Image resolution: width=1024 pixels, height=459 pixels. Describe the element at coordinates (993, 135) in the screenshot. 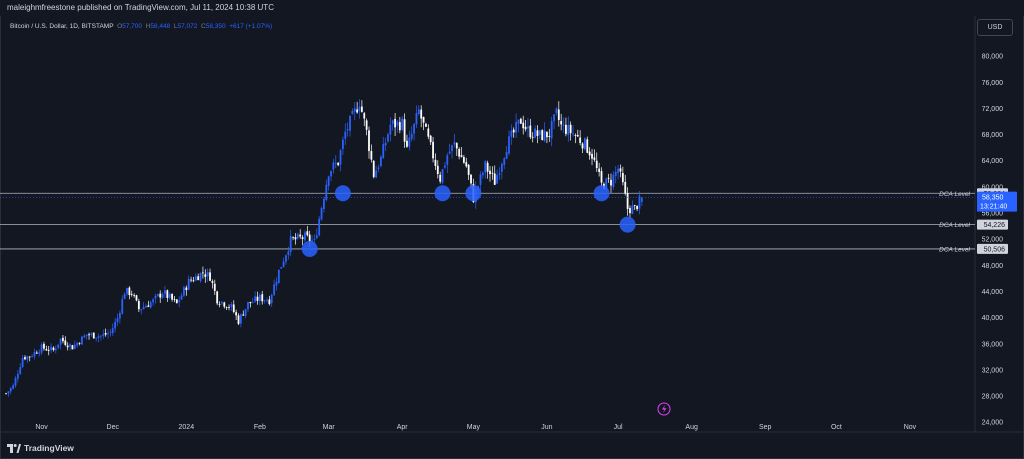

I see `y-tick-label: 68,000` at that location.